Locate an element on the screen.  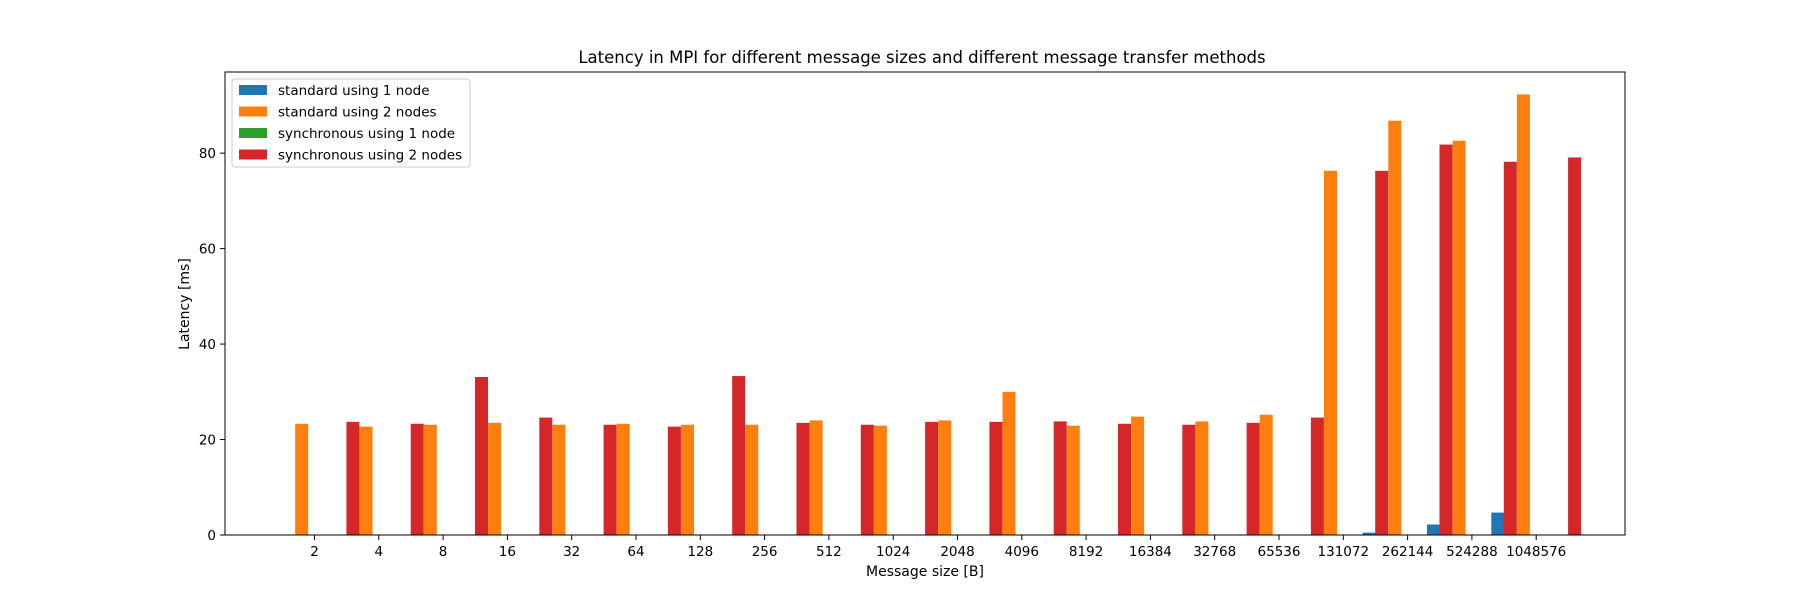
x-tick-label: 4096 is located at coordinates (1022, 552).